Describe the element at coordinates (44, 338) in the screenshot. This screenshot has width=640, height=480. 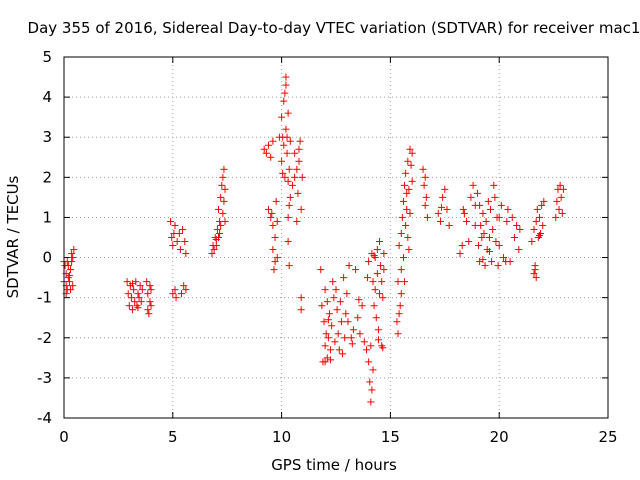
I see `y-tick-label: -2` at that location.